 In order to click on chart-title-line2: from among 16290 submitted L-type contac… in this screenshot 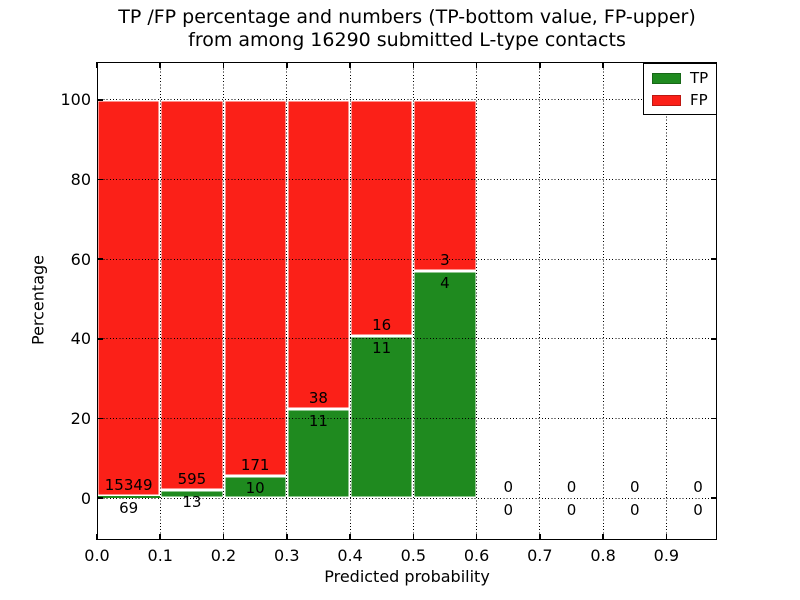, I will do `click(407, 40)`.